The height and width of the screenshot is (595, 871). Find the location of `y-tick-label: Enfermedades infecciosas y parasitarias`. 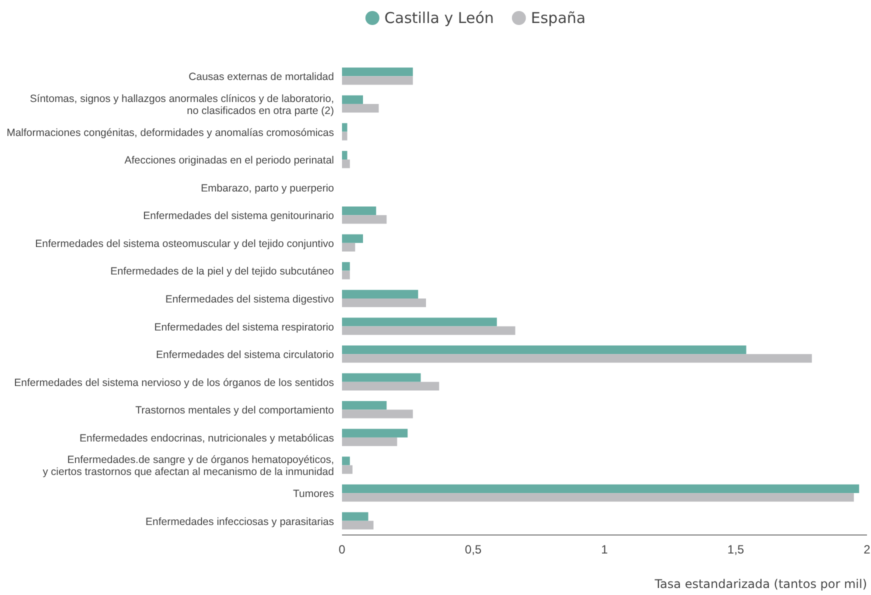

y-tick-label: Enfermedades infecciosas y parasitarias is located at coordinates (239, 522).